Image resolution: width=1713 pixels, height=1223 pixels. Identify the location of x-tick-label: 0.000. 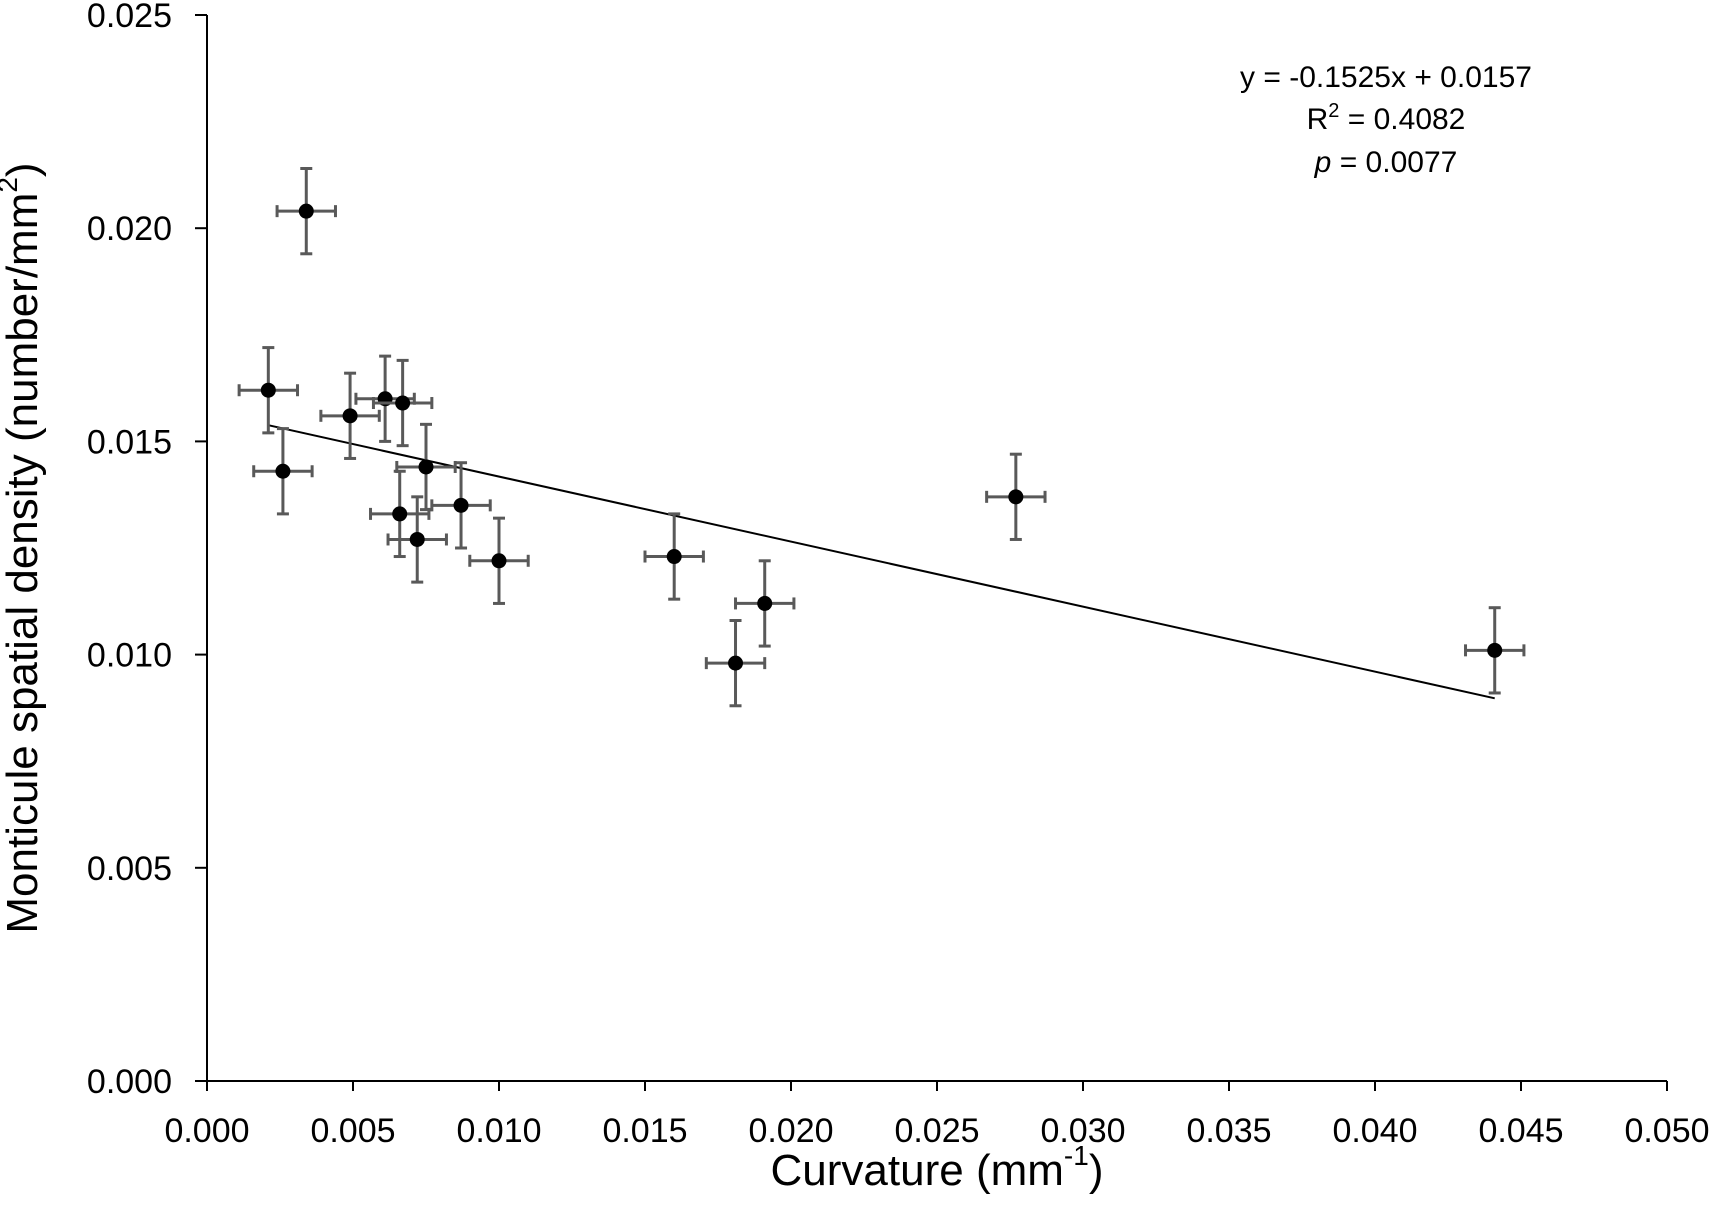
(206, 1131).